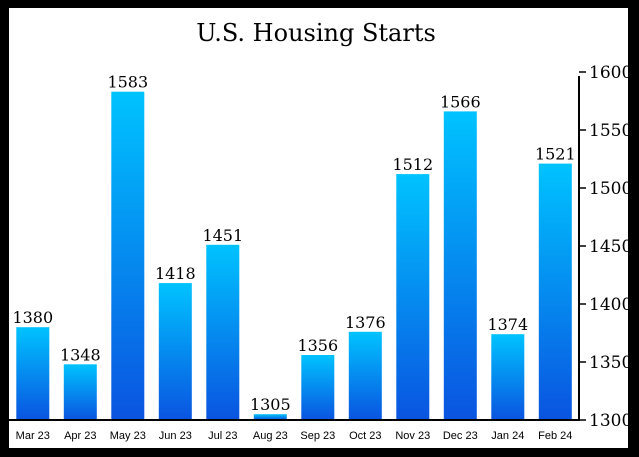 The width and height of the screenshot is (639, 457). What do you see at coordinates (608, 363) in the screenshot?
I see `y-tick-label-1350: 1350` at bounding box center [608, 363].